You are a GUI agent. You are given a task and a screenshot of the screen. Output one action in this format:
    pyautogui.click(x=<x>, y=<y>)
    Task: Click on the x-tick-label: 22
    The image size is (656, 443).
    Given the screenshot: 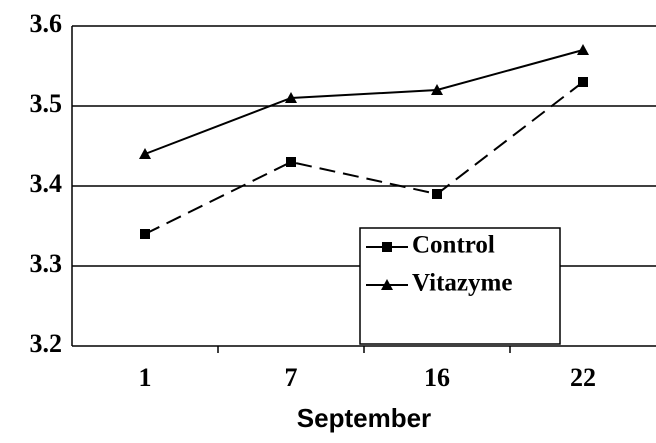 What is the action you would take?
    pyautogui.click(x=583, y=377)
    